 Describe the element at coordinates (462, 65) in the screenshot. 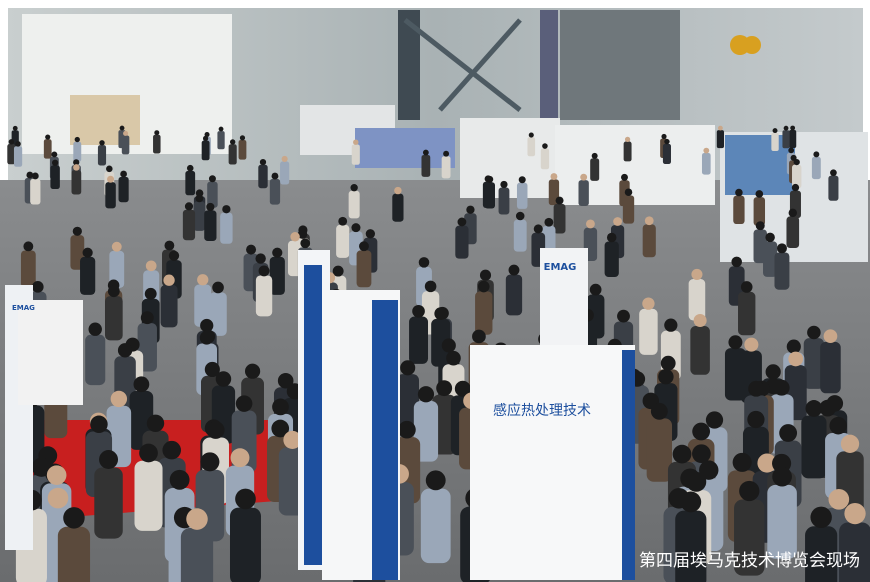

I see `beam` at that location.